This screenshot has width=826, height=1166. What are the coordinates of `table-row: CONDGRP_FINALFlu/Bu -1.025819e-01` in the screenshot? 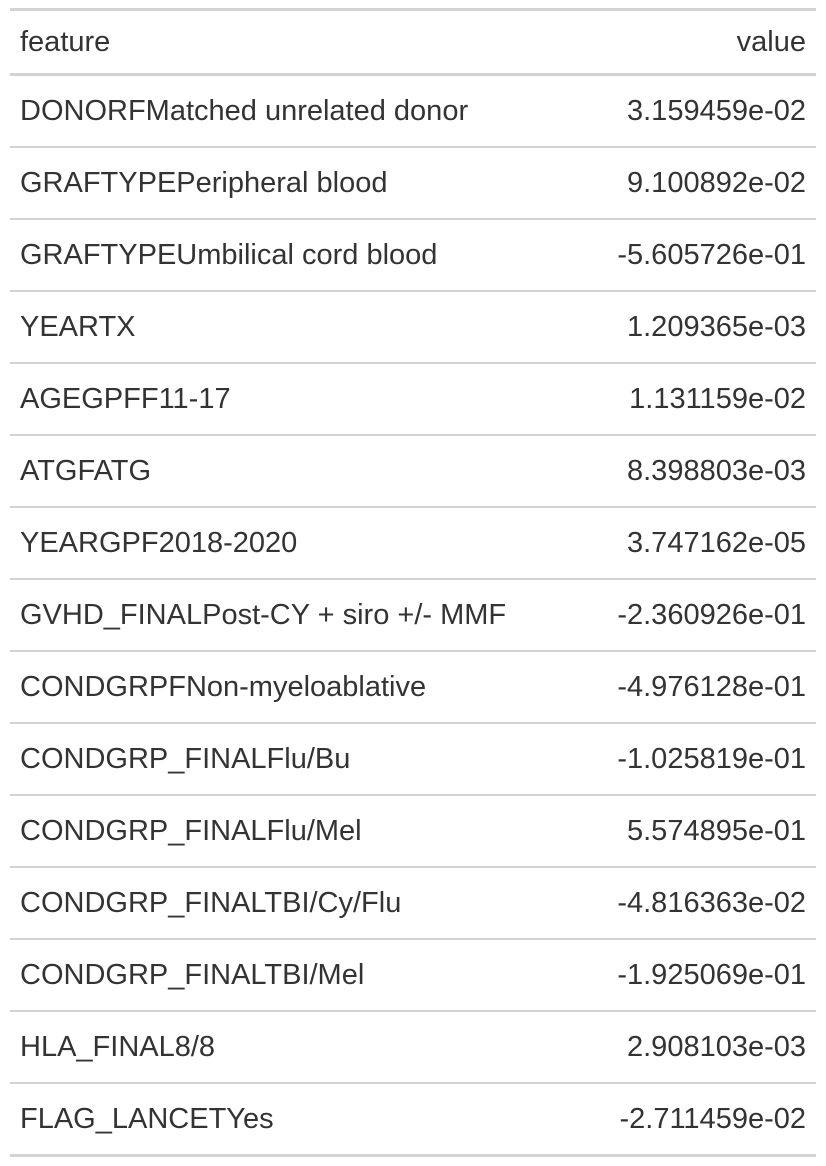 It's located at (413, 758).